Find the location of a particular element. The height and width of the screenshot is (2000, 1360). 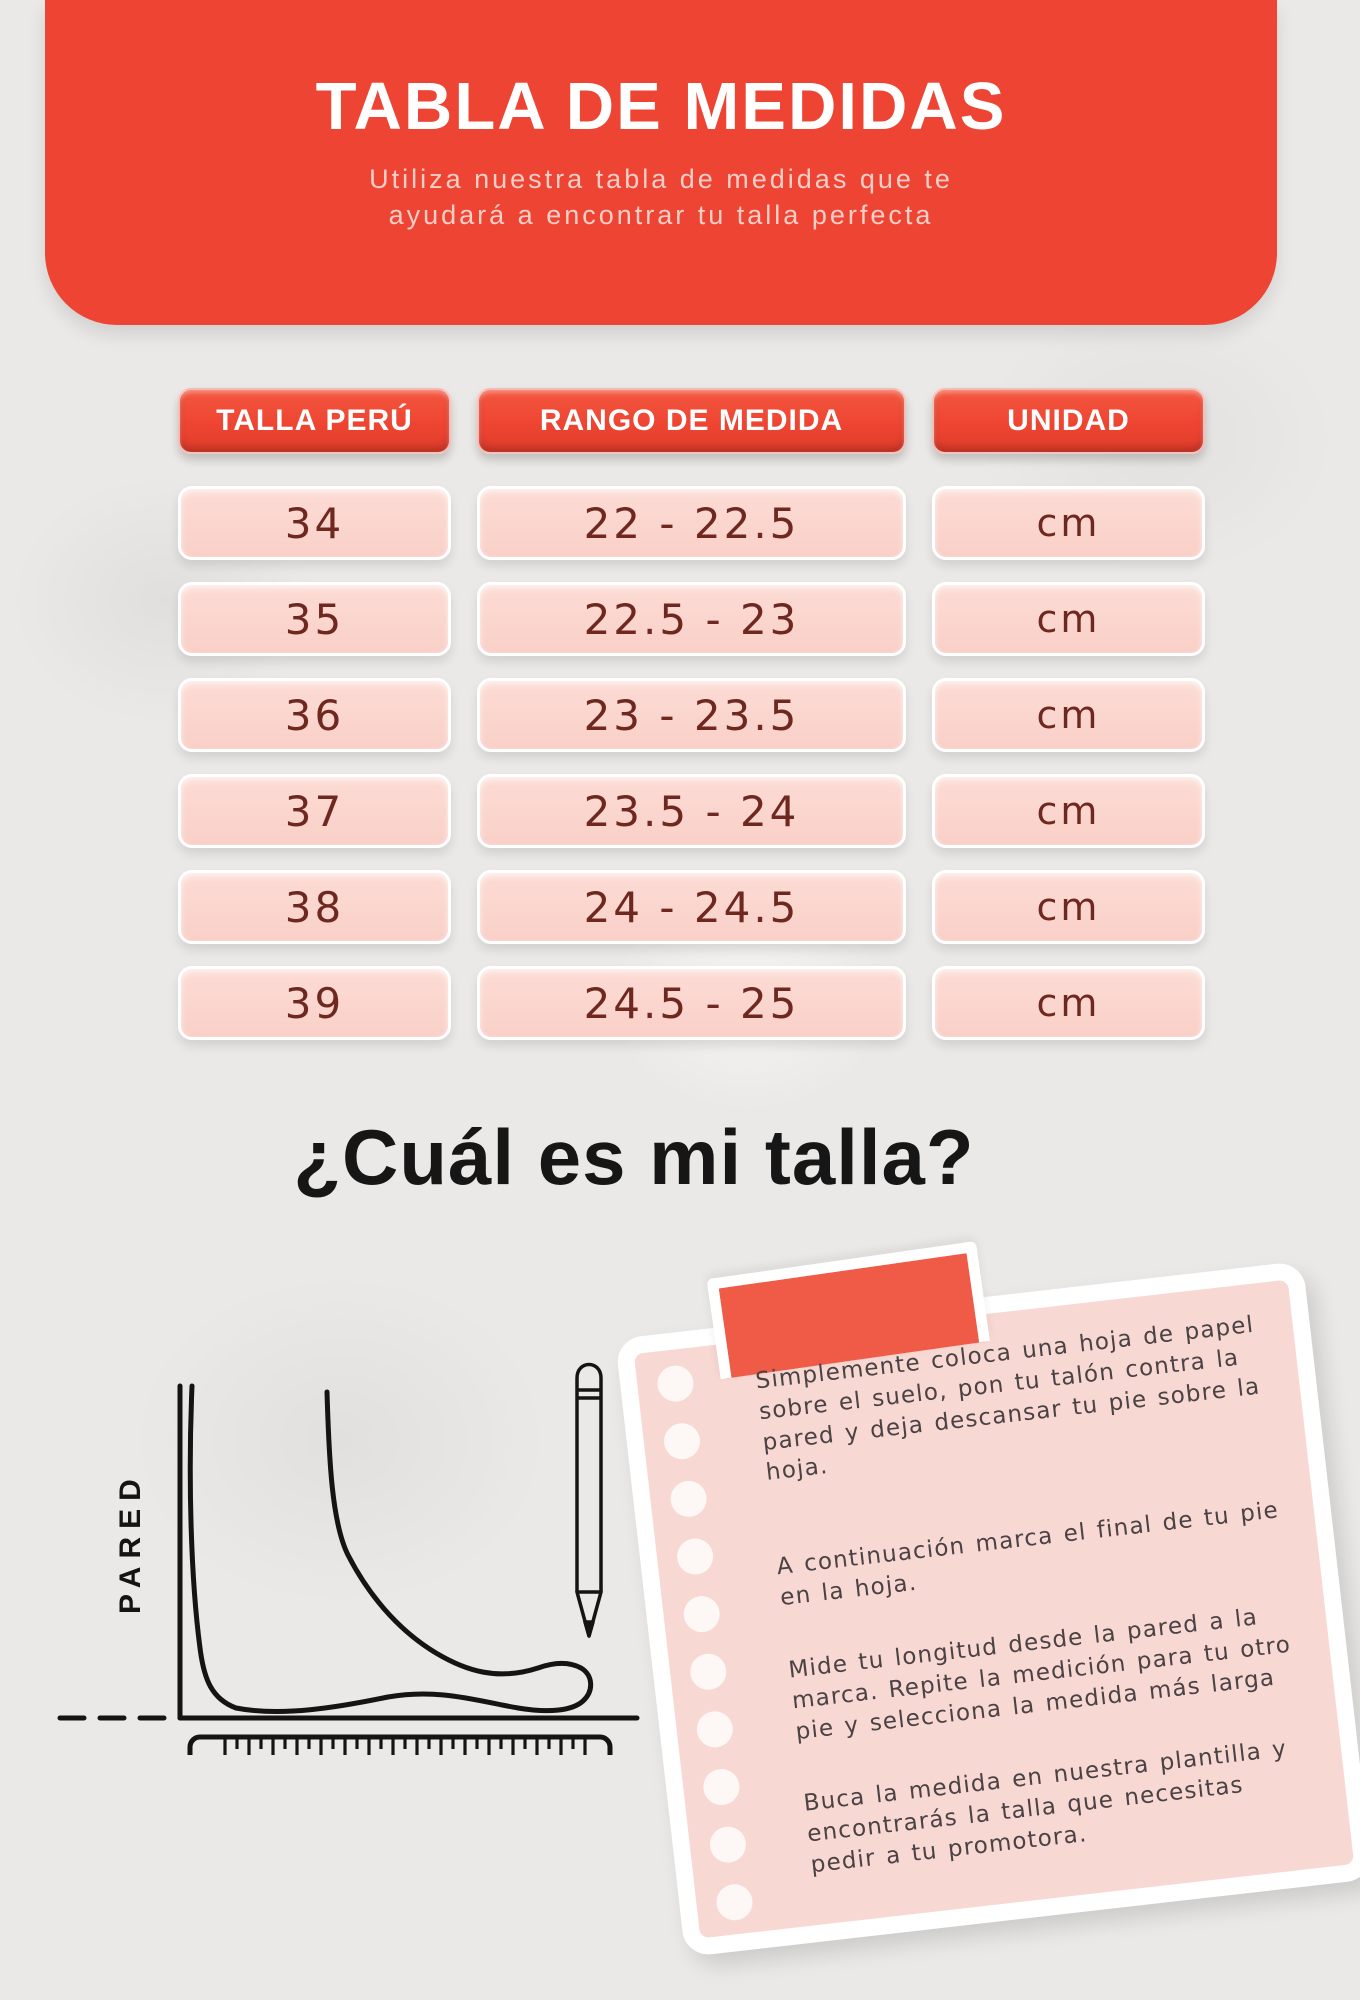

table-row: 34 22 - 22.5 cm is located at coordinates (691, 523).